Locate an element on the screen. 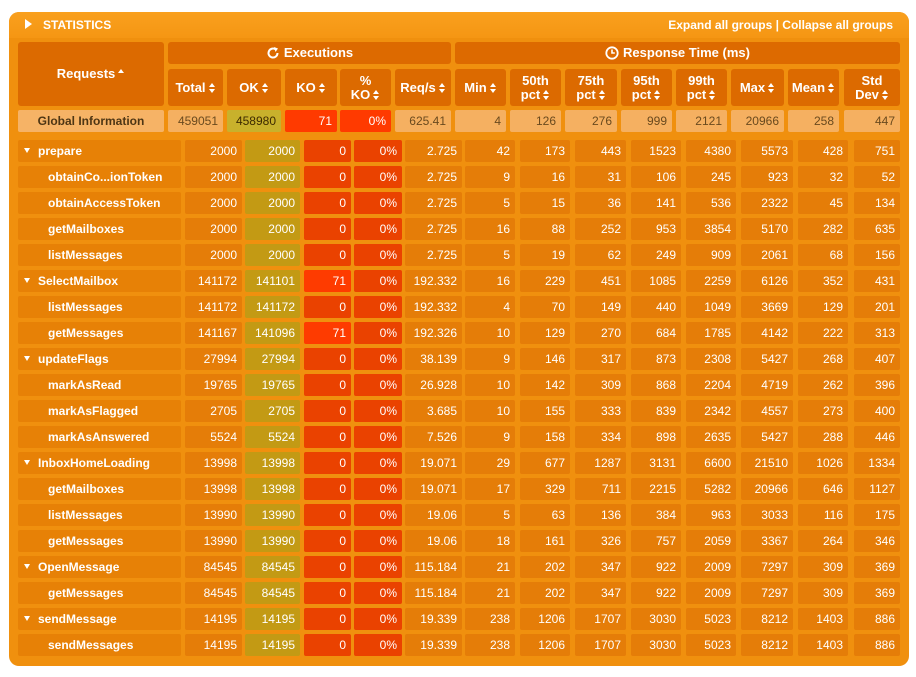 The image size is (916, 677). col-header-mean: Mean is located at coordinates (813, 87).